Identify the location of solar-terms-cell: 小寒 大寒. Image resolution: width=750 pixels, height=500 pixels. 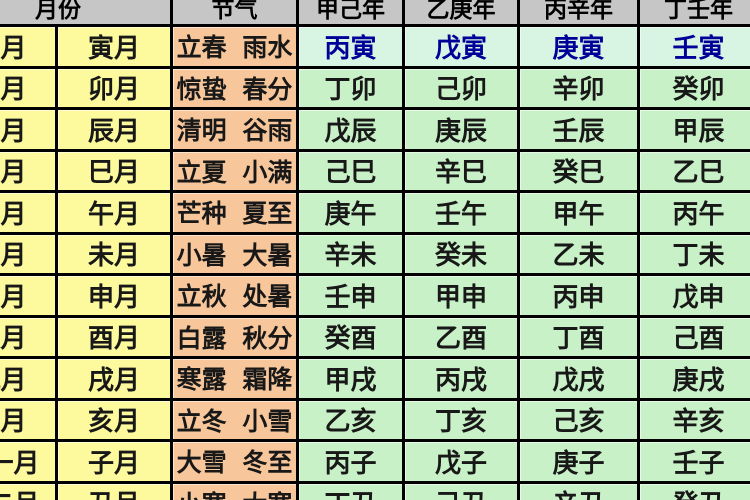
(234, 490).